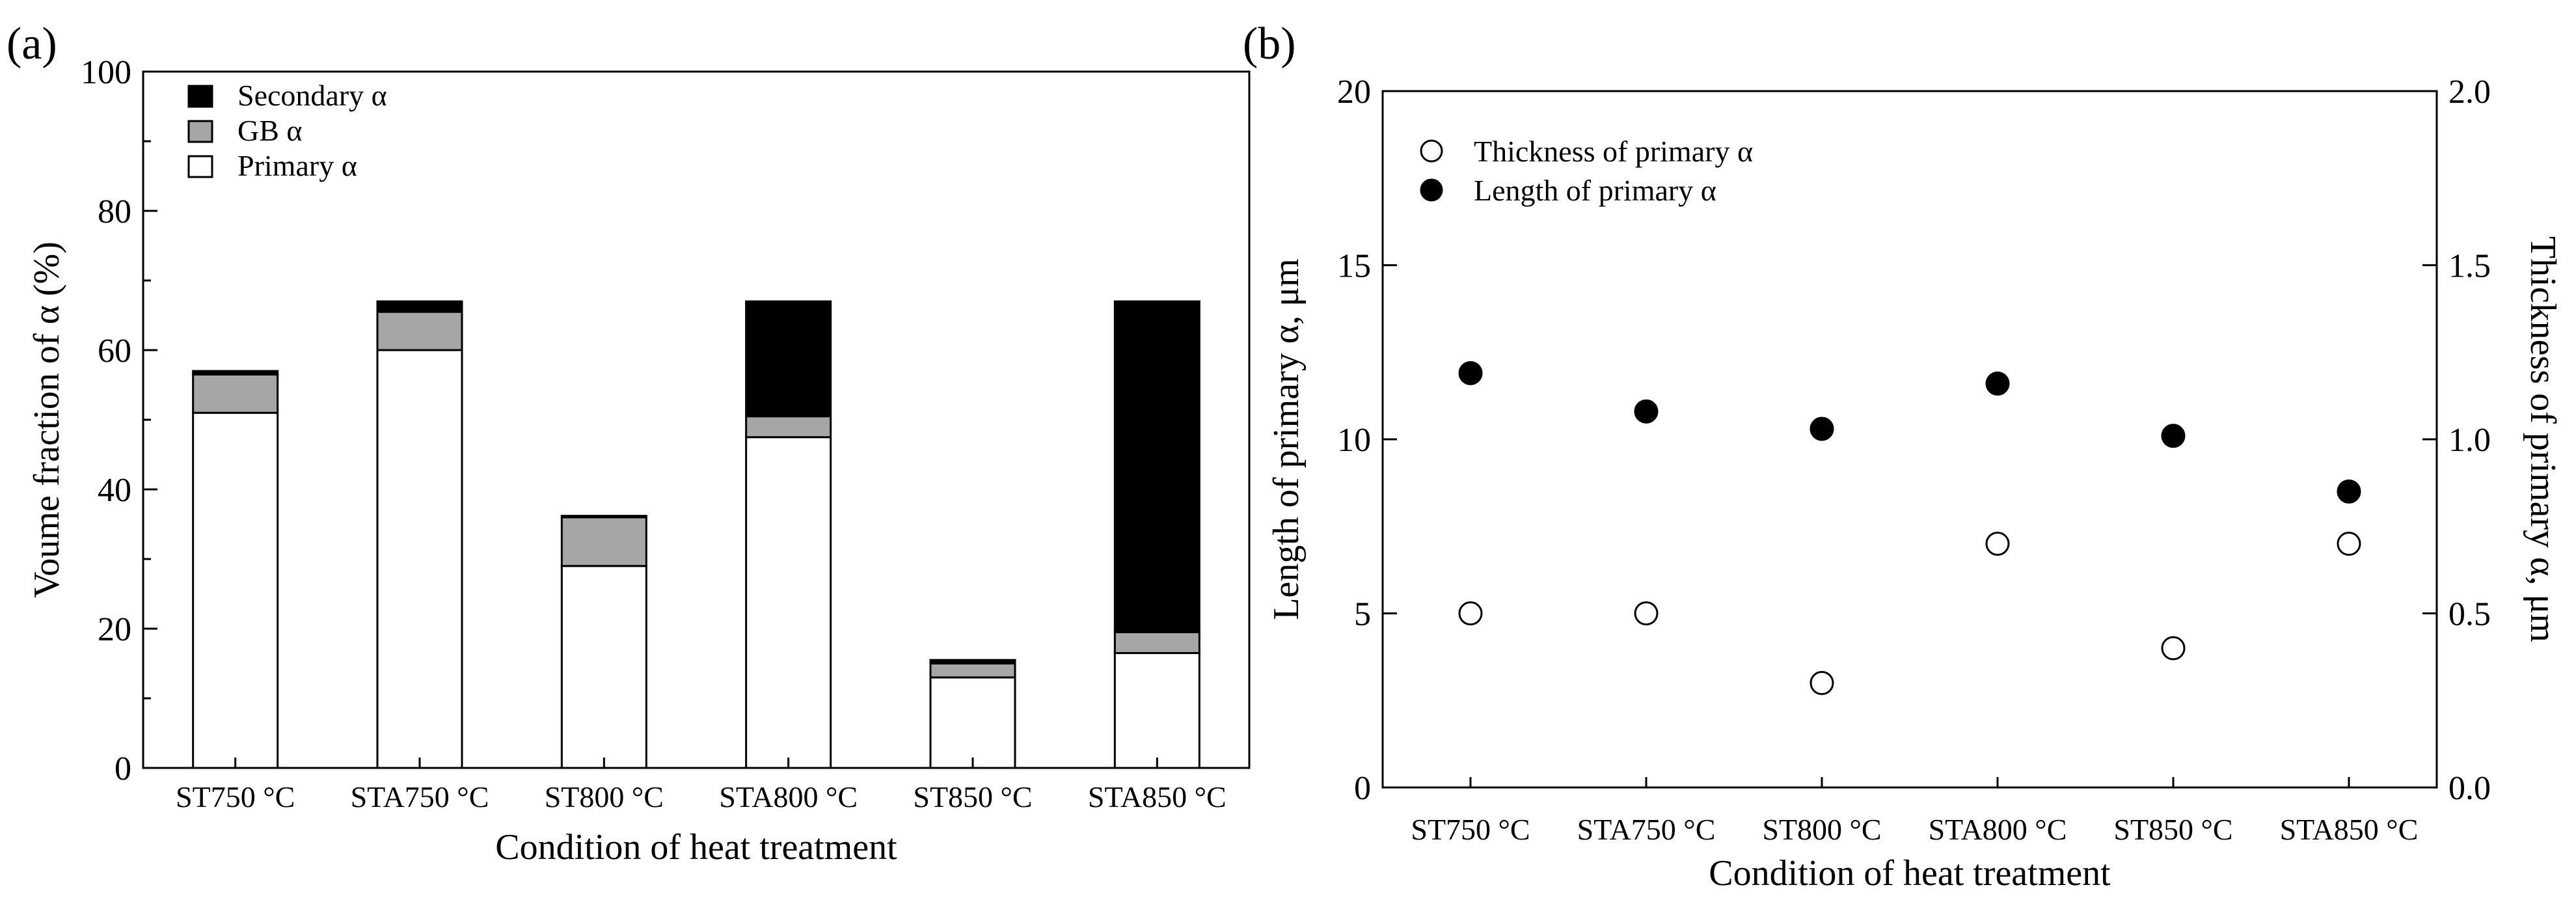 The height and width of the screenshot is (902, 2576). I want to click on y-tick-label-right: 2.0, so click(2469, 92).